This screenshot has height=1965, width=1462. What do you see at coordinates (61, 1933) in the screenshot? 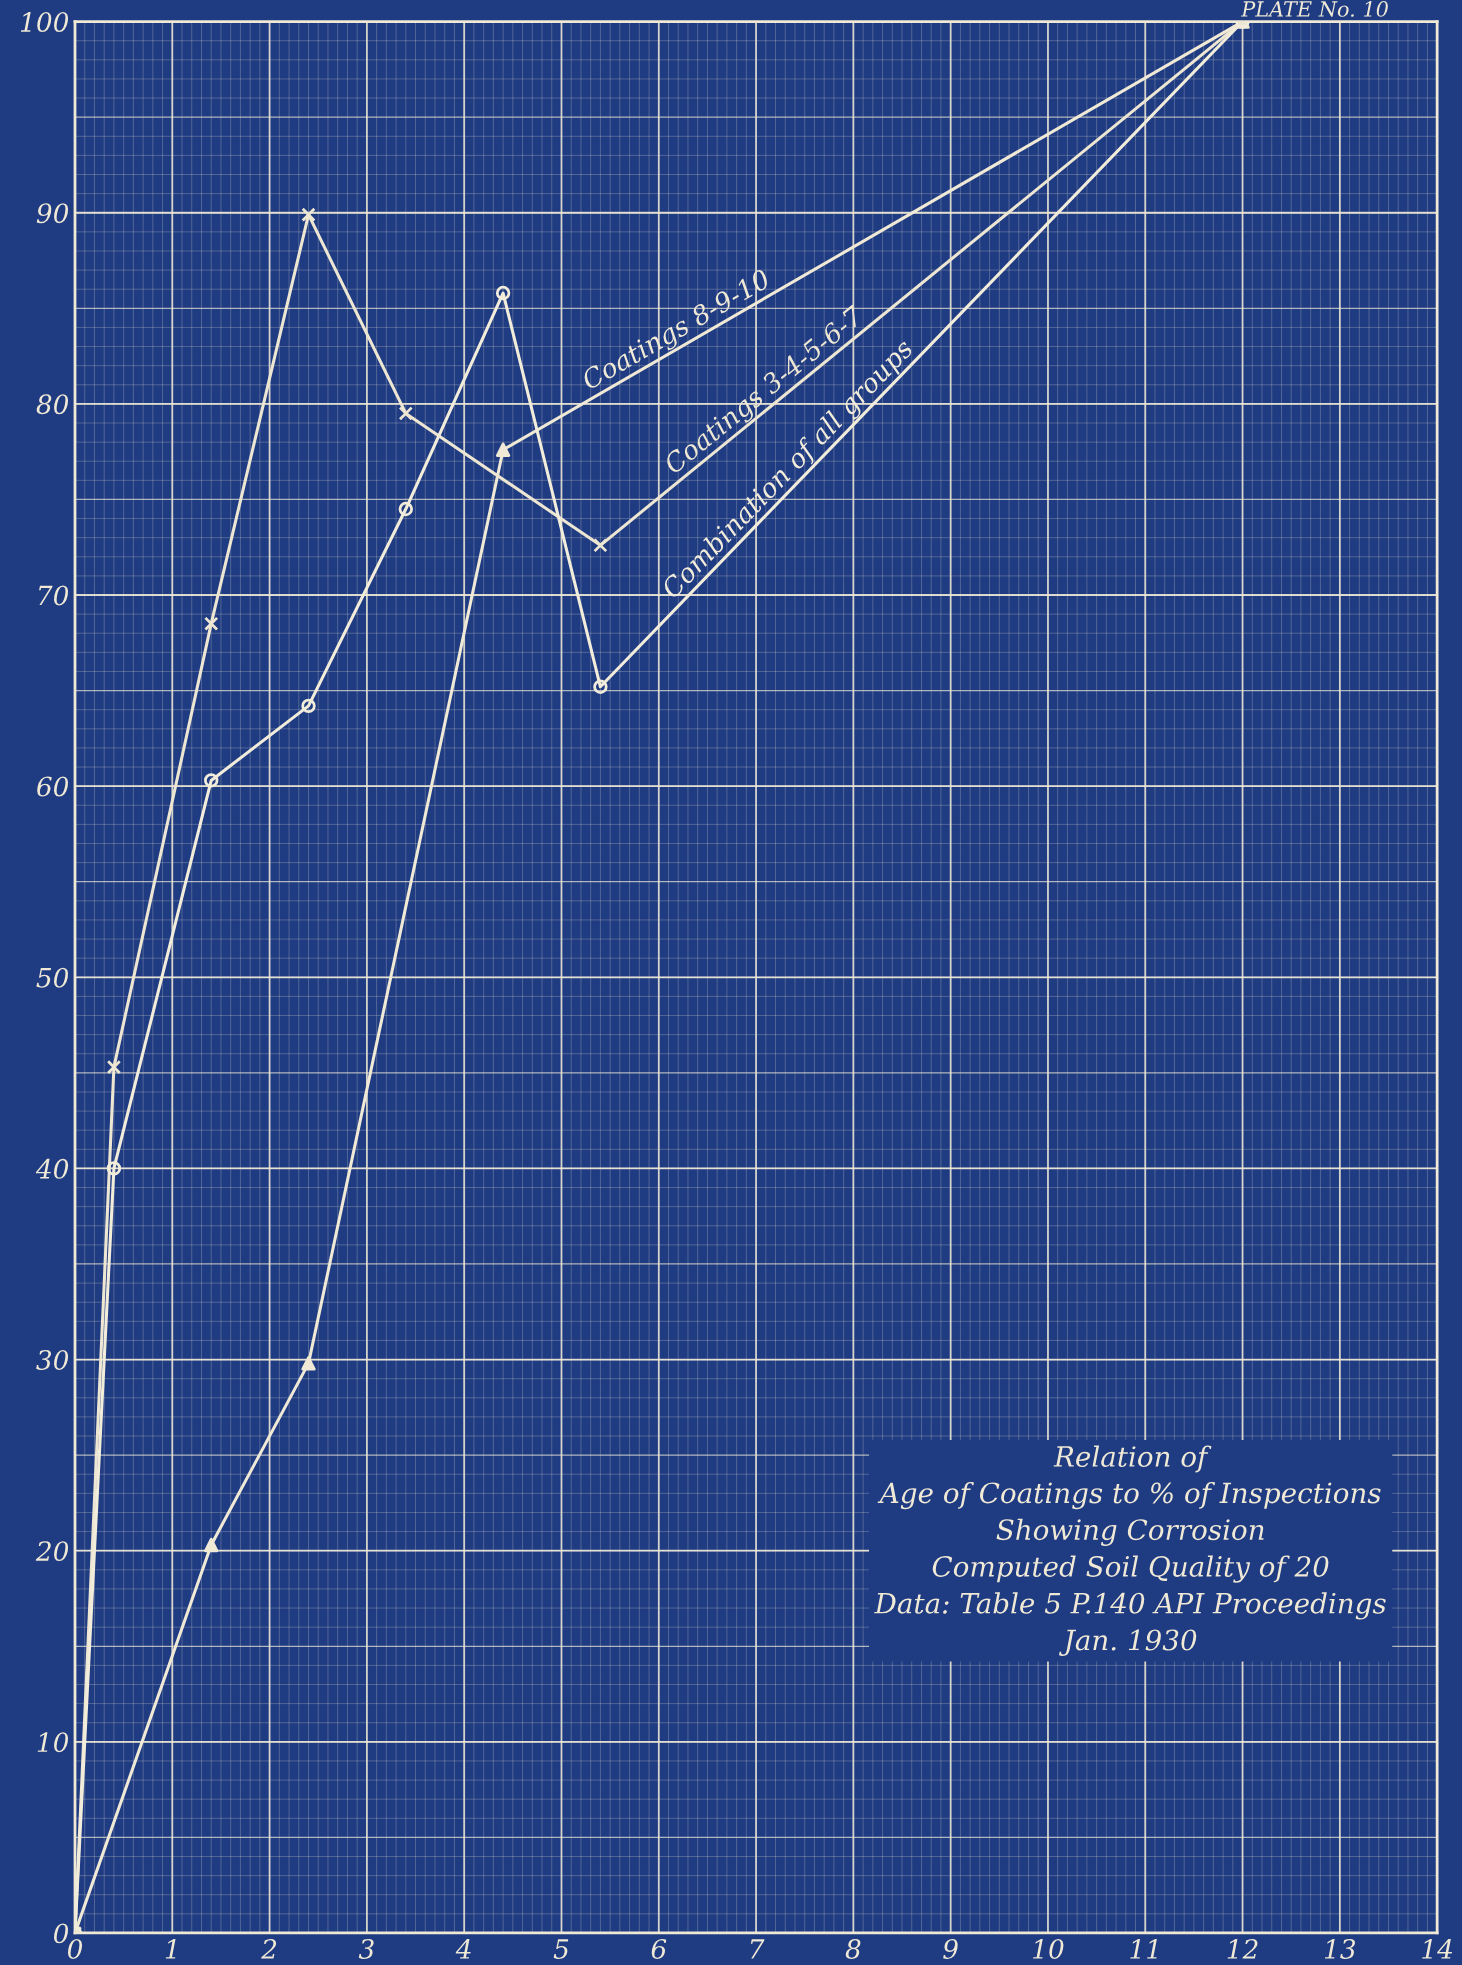
I see `y-tick-label: 0` at bounding box center [61, 1933].